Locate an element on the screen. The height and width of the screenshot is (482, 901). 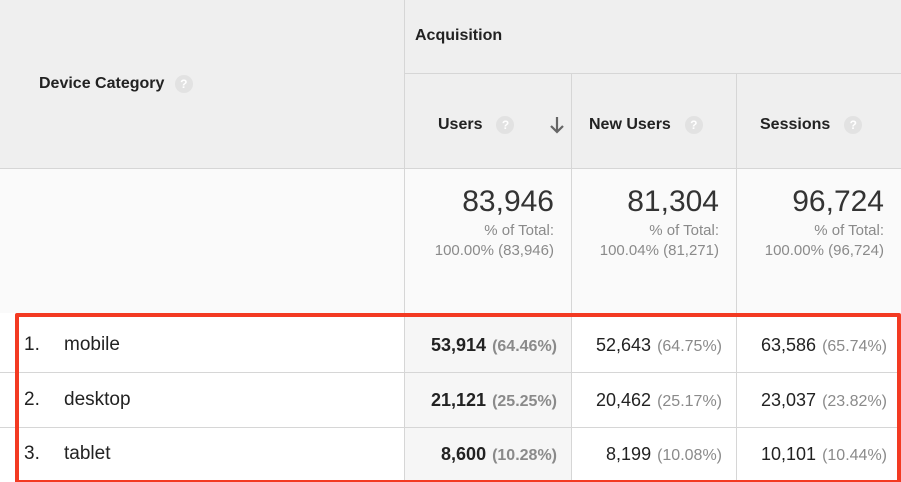
metric-cell: 8,199 (10.08%) is located at coordinates (646, 454).